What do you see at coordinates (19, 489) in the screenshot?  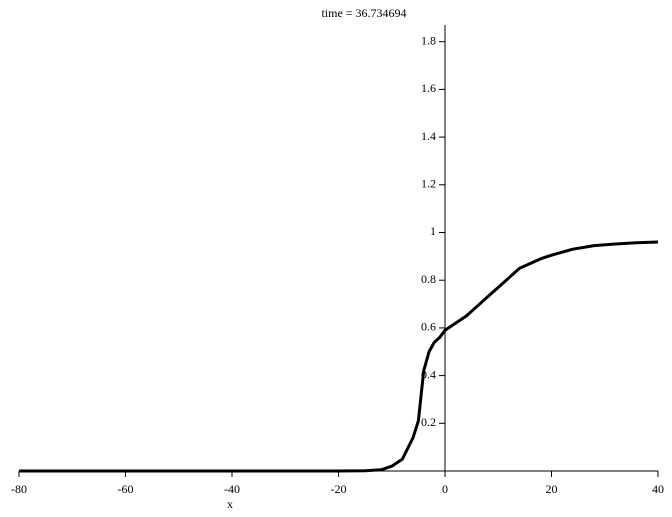 I see `x-tick-label: -80` at bounding box center [19, 489].